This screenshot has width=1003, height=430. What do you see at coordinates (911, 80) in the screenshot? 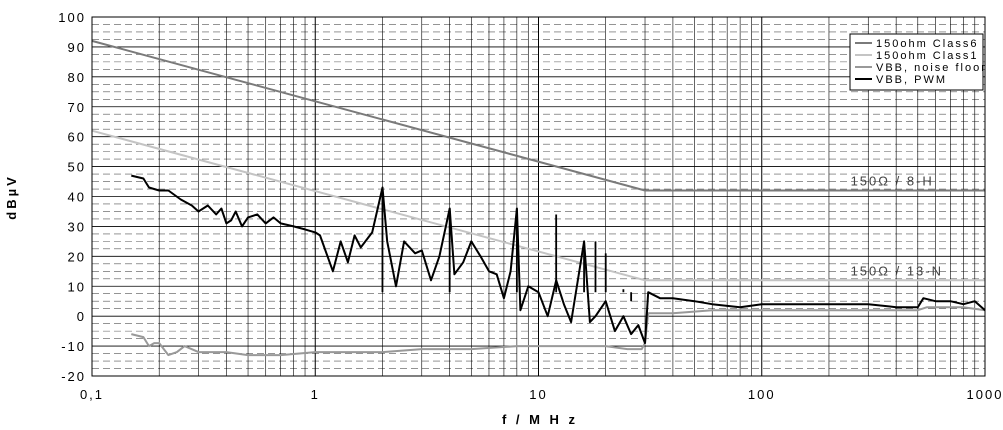
I see `legend-label: VBB, PWM` at bounding box center [911, 80].